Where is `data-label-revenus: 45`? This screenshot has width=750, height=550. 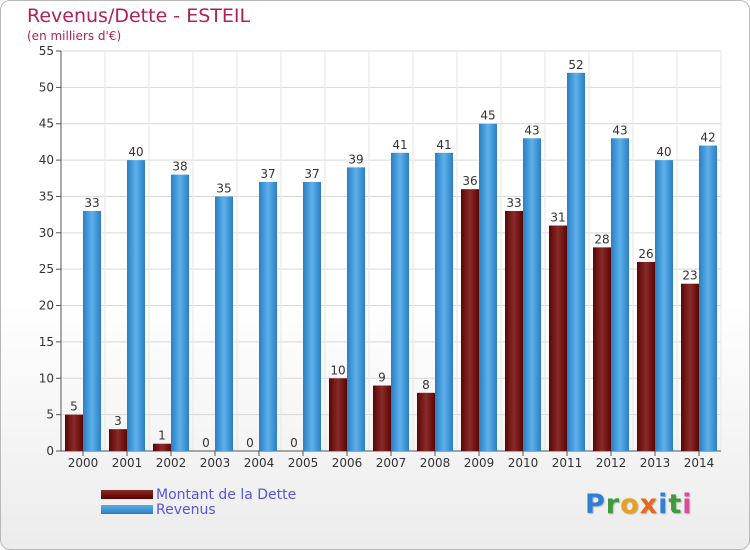
data-label-revenus: 45 is located at coordinates (487, 116).